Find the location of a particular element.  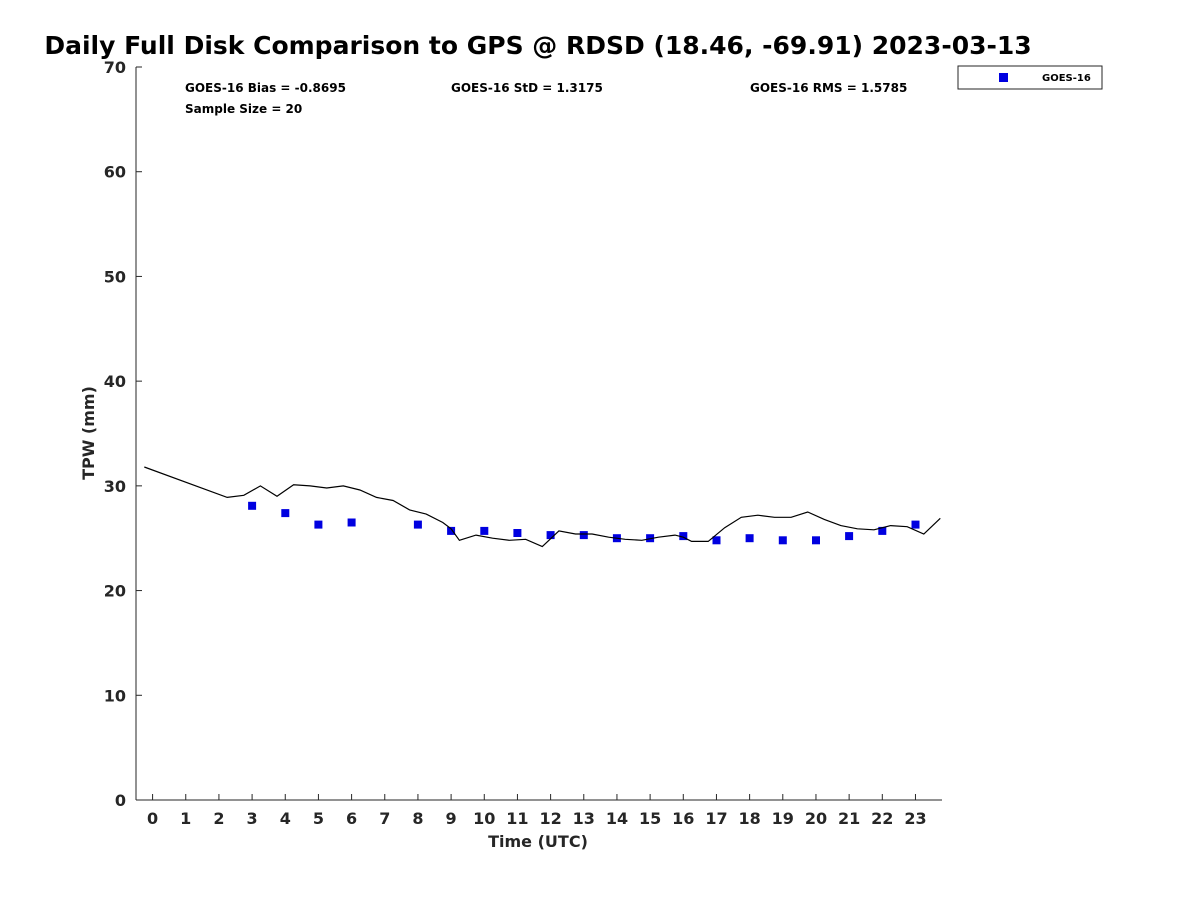

x-tick-label: 2 is located at coordinates (218, 818).